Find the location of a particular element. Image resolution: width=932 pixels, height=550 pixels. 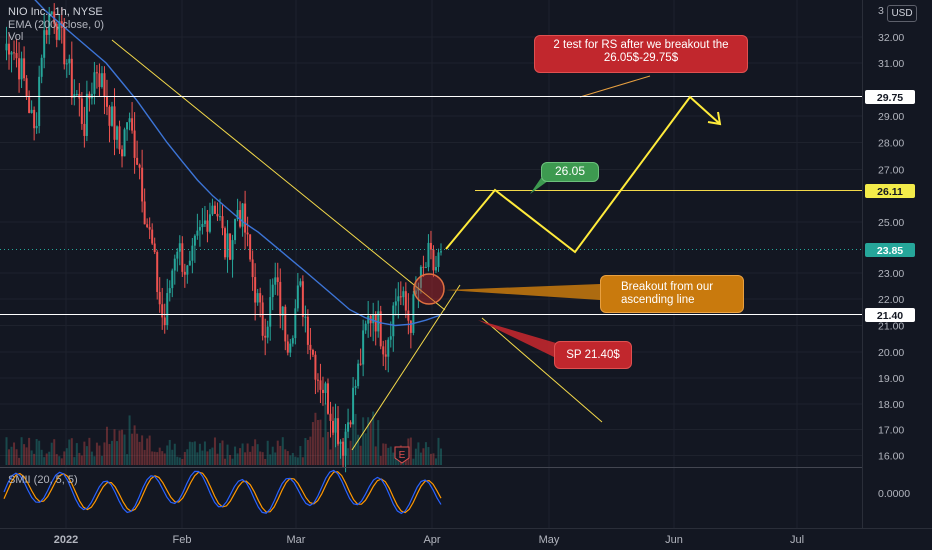

price-tick-label: 32.00 is located at coordinates (891, 38).